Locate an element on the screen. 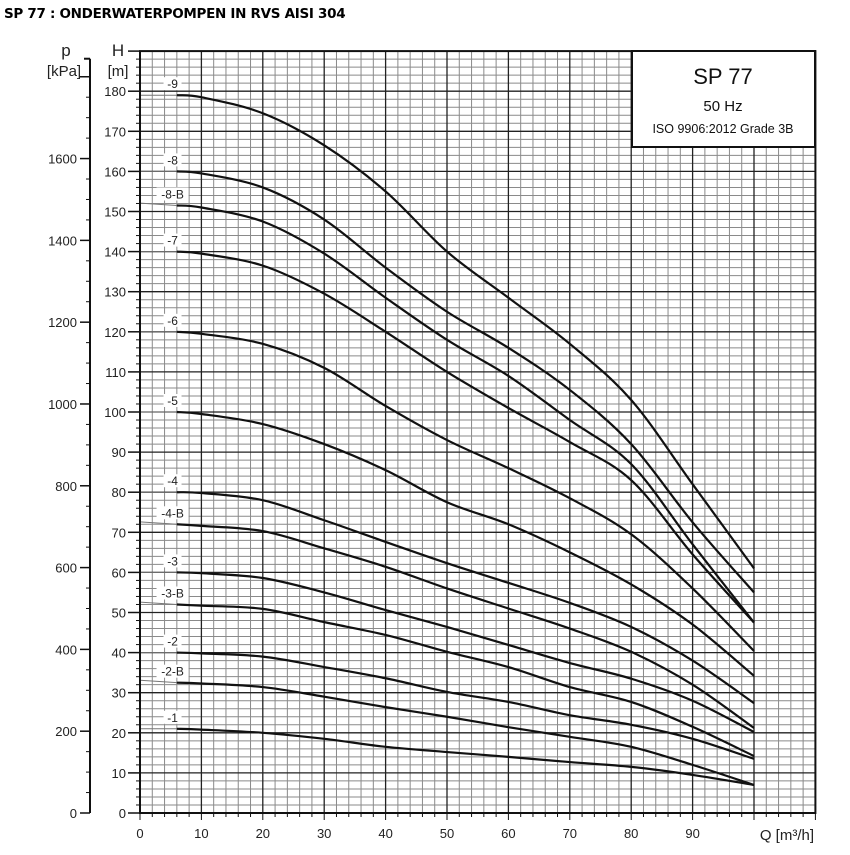 The height and width of the screenshot is (855, 850). y2-tick-label: 200 is located at coordinates (66, 731).